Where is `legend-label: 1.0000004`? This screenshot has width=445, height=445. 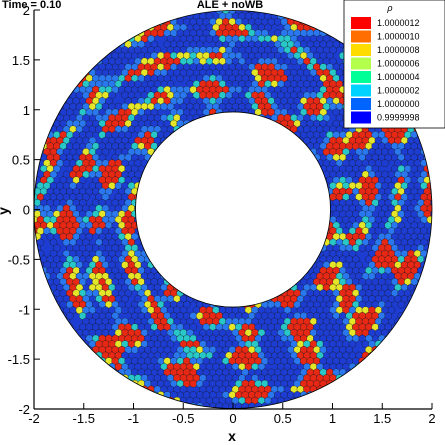 legend-label: 1.0000004 is located at coordinates (398, 77).